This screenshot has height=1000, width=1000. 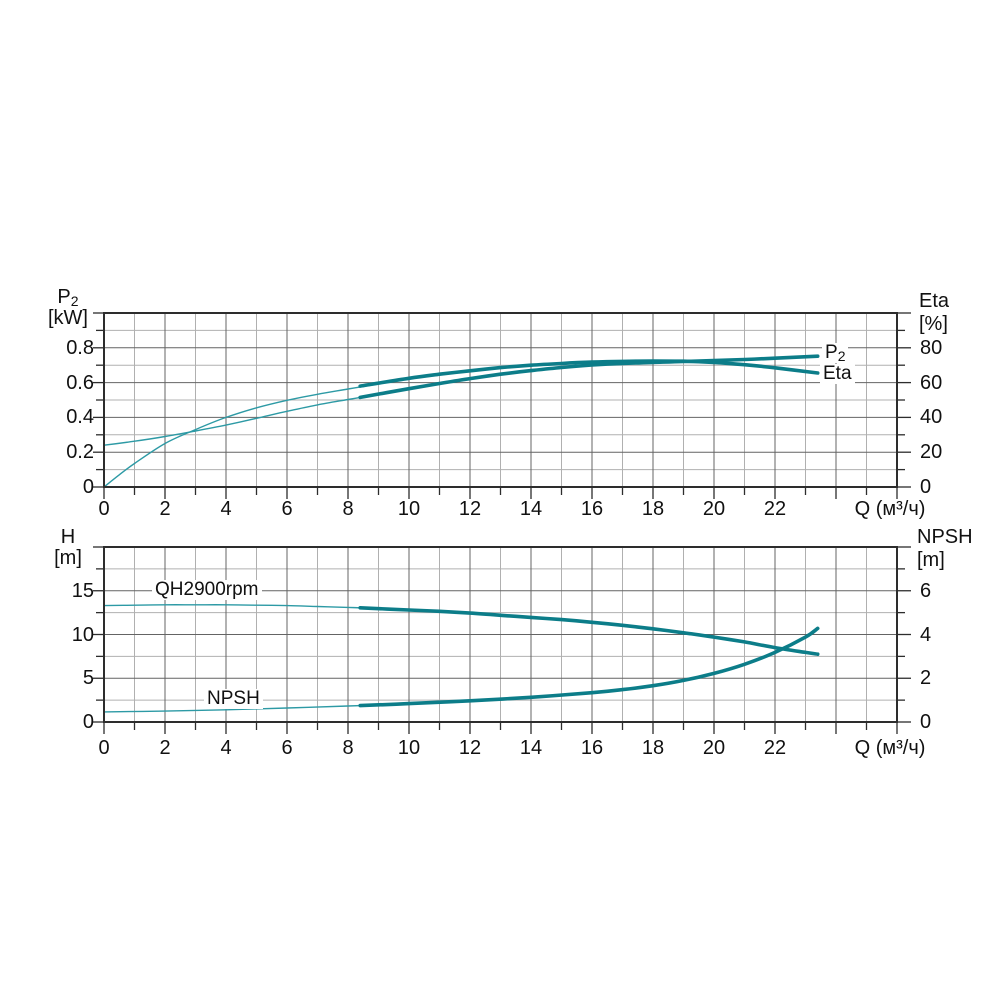 I want to click on curve-qh-thick, so click(x=589, y=631).